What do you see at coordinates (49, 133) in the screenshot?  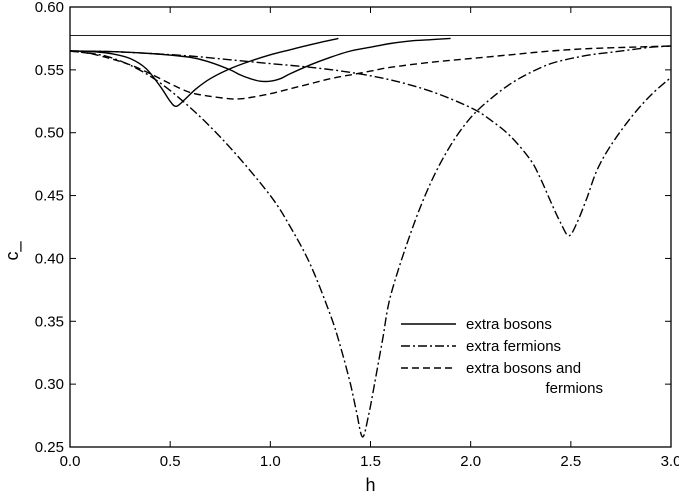 I see `y-tick-label: 0.50` at bounding box center [49, 133].